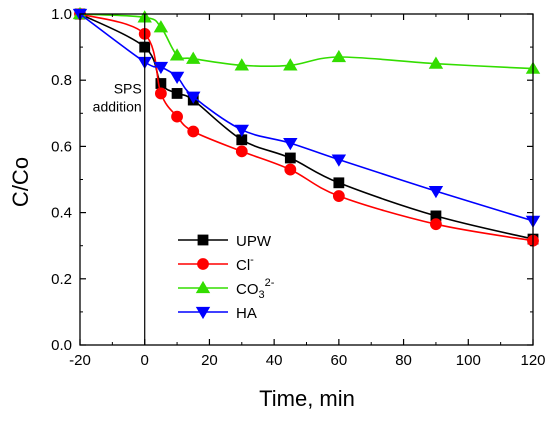 The height and width of the screenshot is (423, 550). I want to click on y-axis-title: C/Co, so click(20, 182).